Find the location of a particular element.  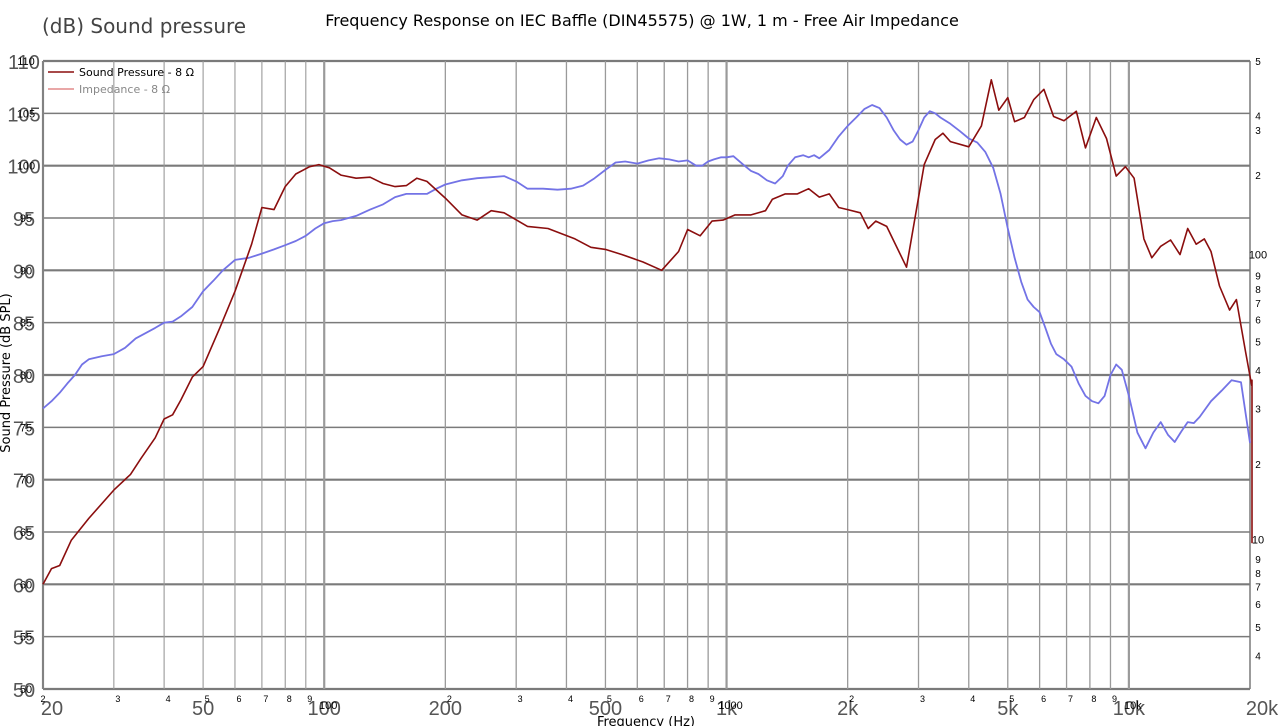

y-tick-label: 65 is located at coordinates (24, 534).